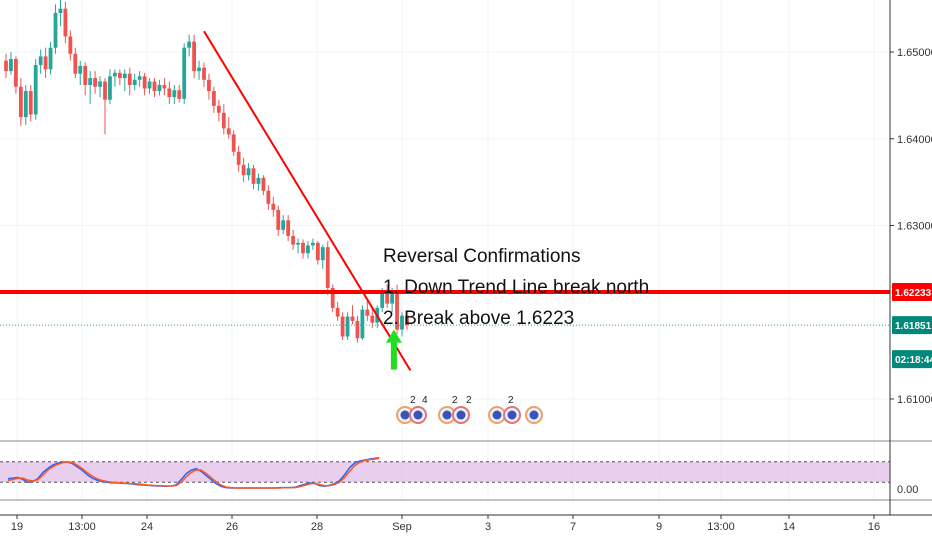  Describe the element at coordinates (659, 527) in the screenshot. I see `time-tick-label: 9` at that location.